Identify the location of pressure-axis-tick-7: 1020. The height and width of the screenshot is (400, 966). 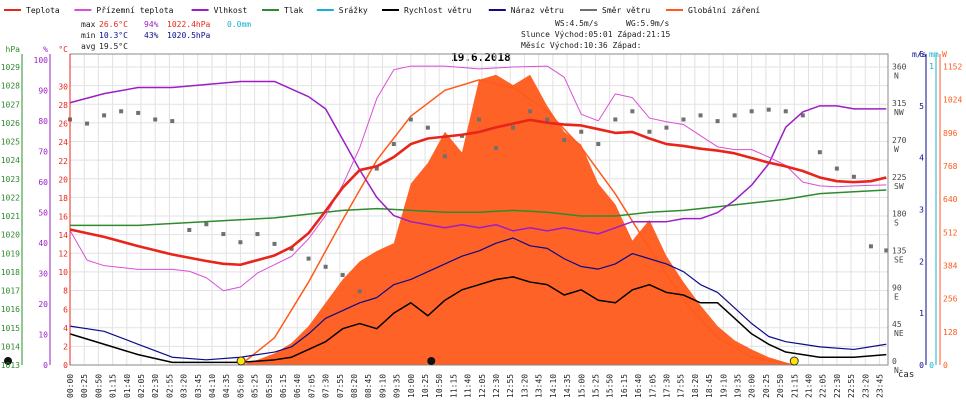
(10, 235).